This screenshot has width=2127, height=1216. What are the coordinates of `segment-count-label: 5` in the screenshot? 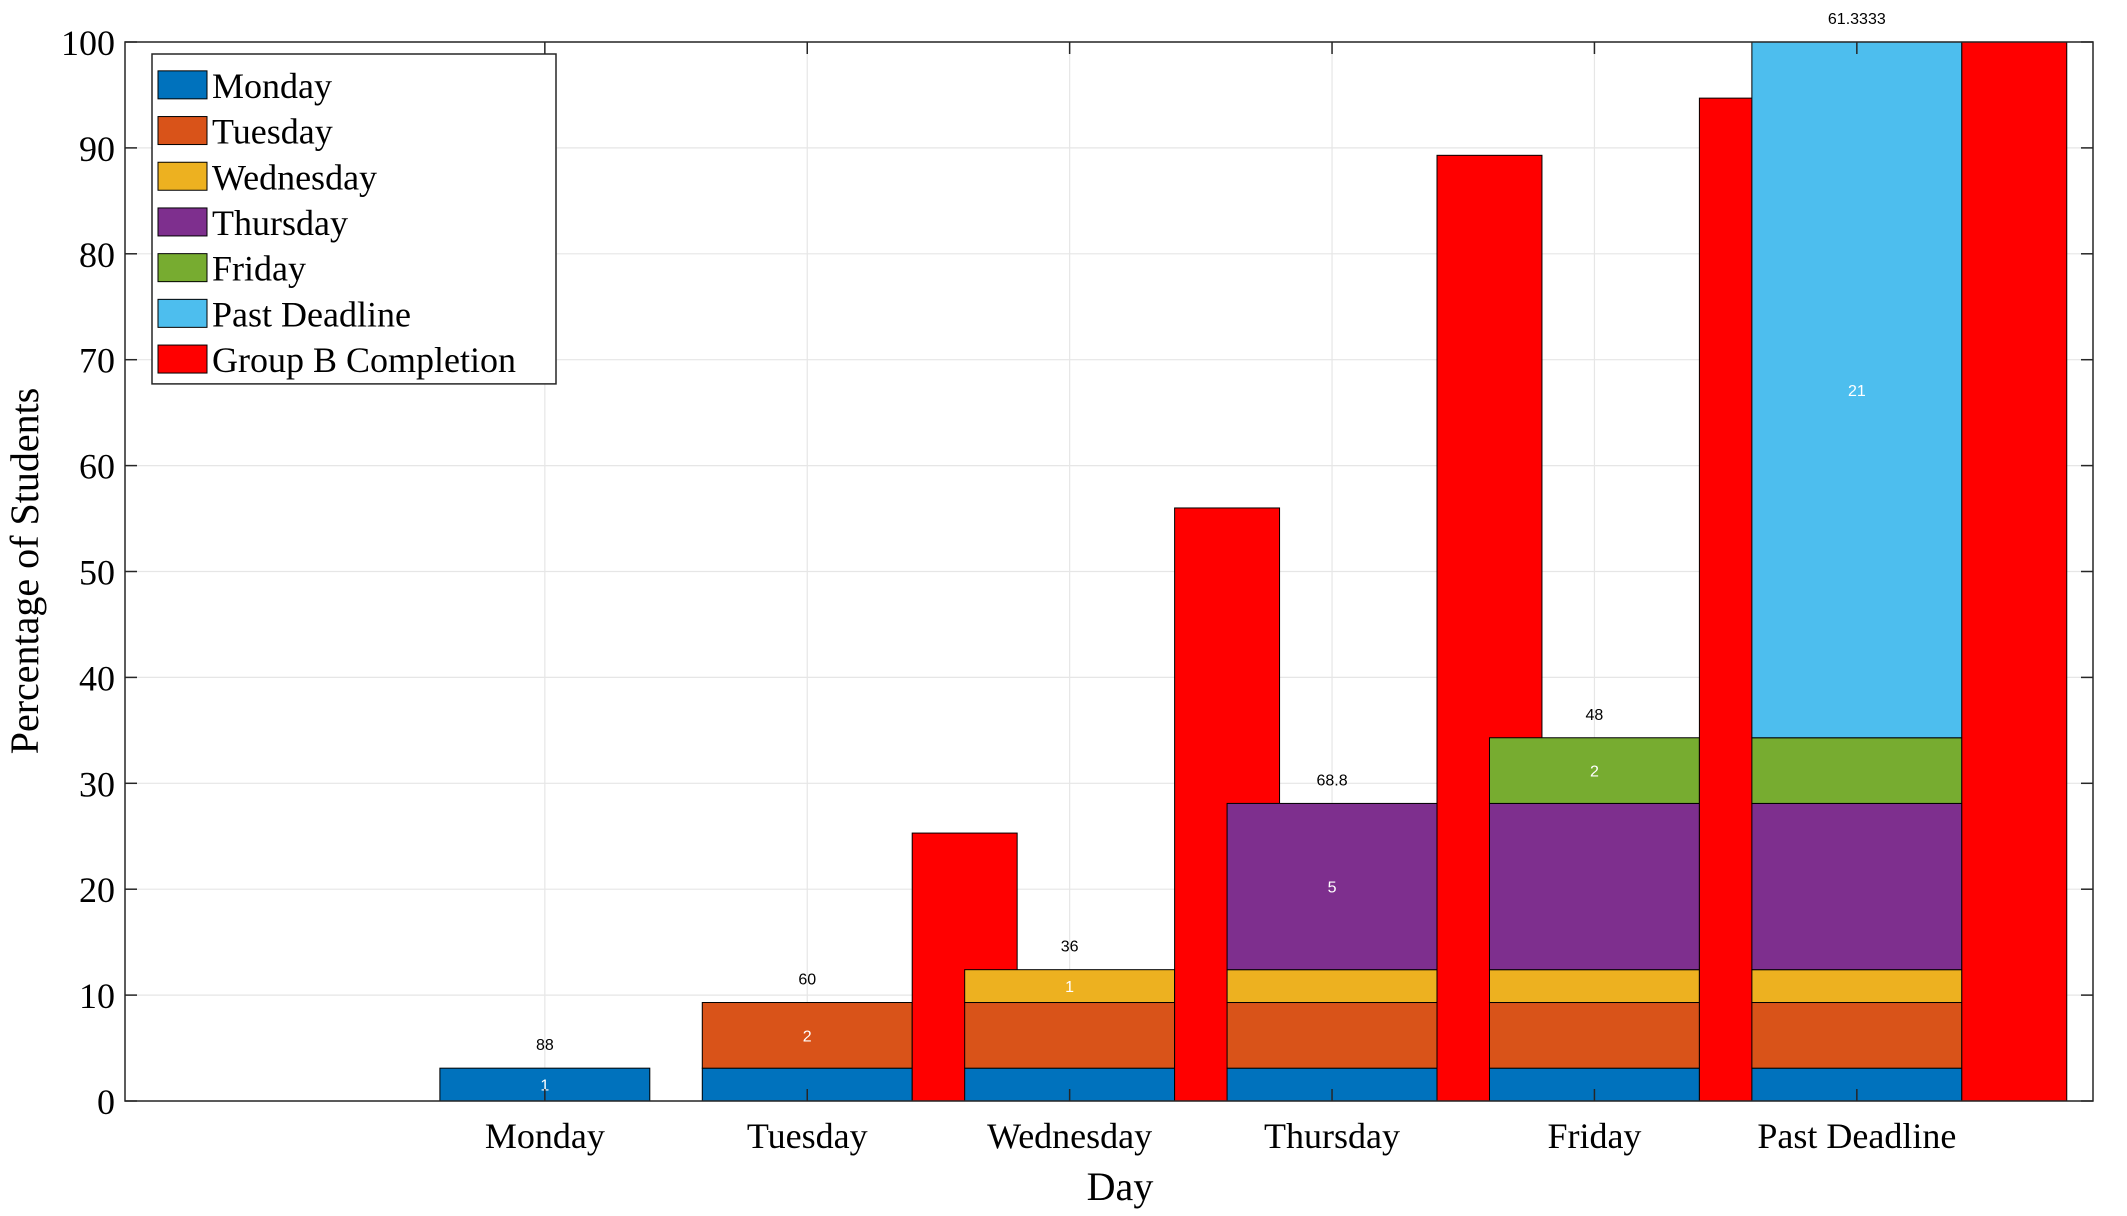 It's located at (1332, 888).